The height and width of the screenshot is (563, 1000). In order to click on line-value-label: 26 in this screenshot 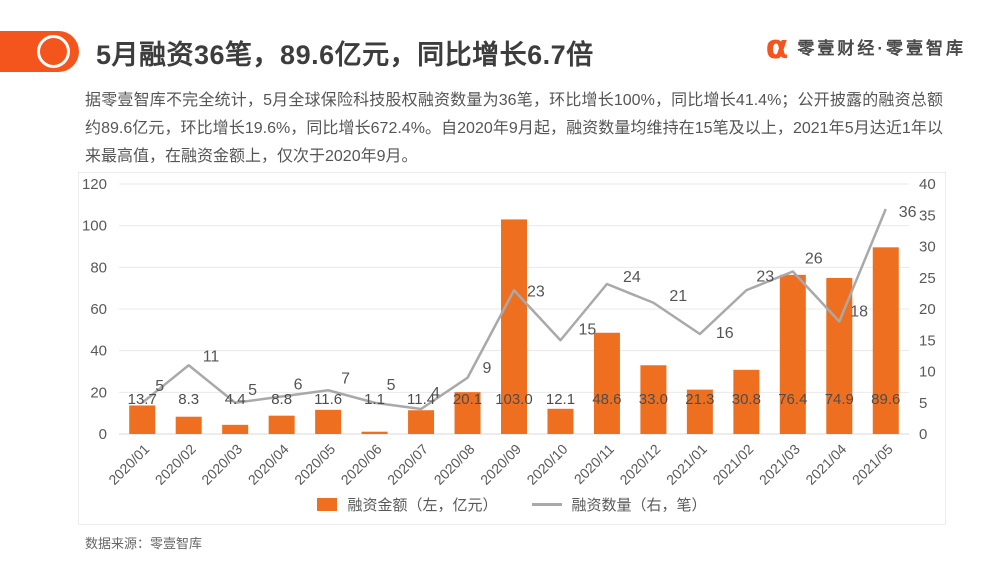, I will do `click(814, 259)`.